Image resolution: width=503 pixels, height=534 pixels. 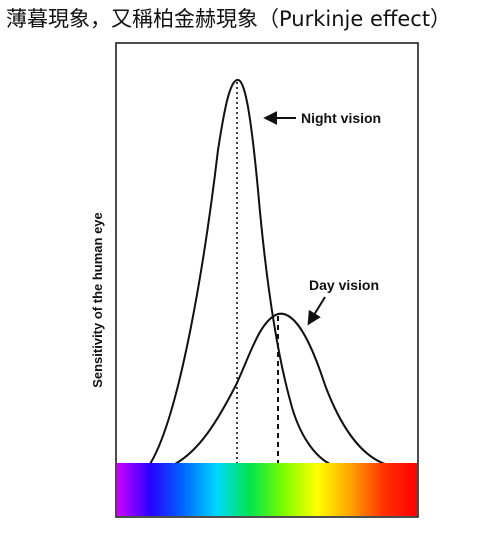 What do you see at coordinates (344, 285) in the screenshot?
I see `day-vision-label: Day vision` at bounding box center [344, 285].